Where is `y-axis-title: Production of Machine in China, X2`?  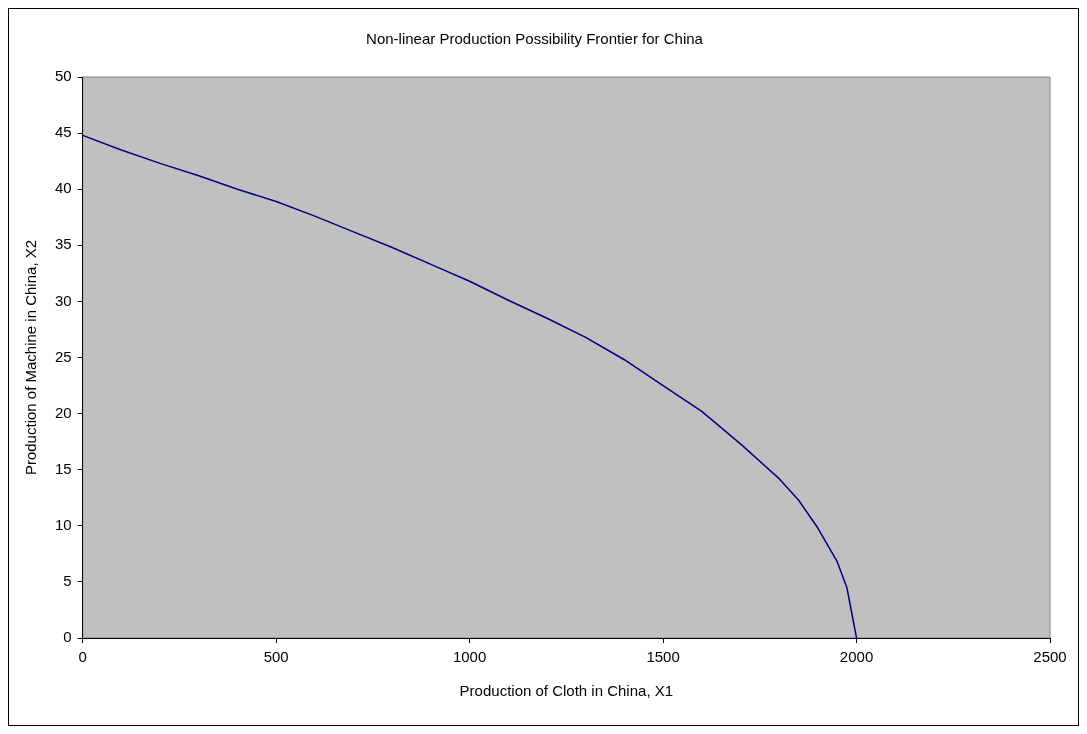
y-axis-title: Production of Machine in China, X2 is located at coordinates (31, 357).